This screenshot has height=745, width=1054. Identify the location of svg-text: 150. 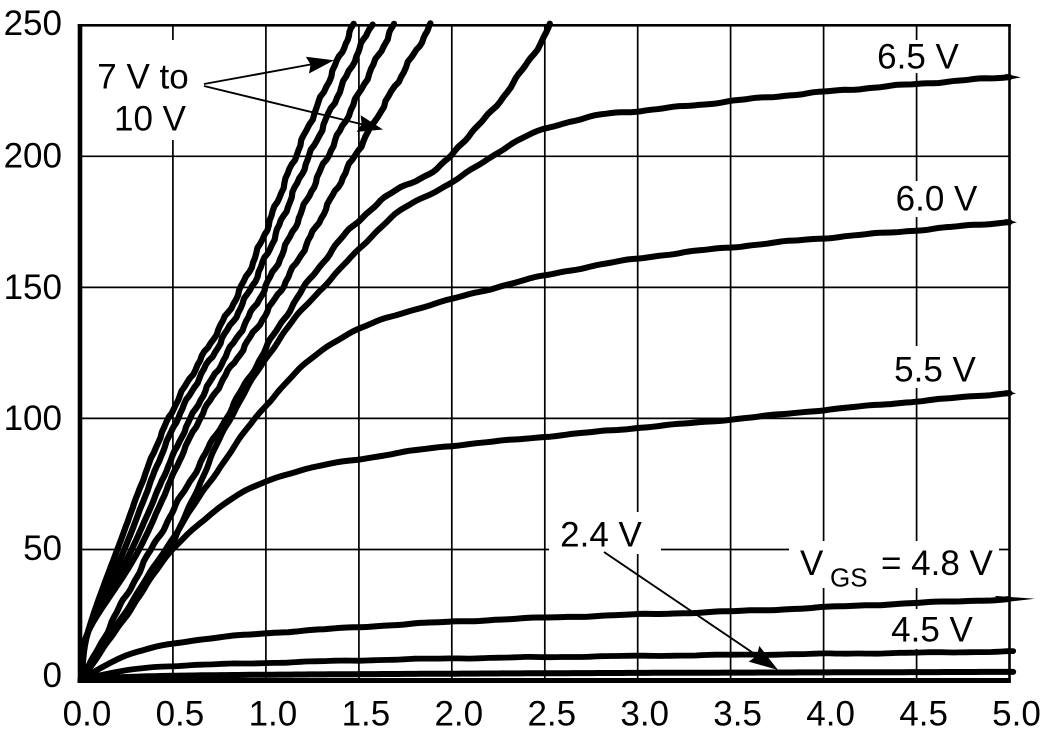
(33, 287).